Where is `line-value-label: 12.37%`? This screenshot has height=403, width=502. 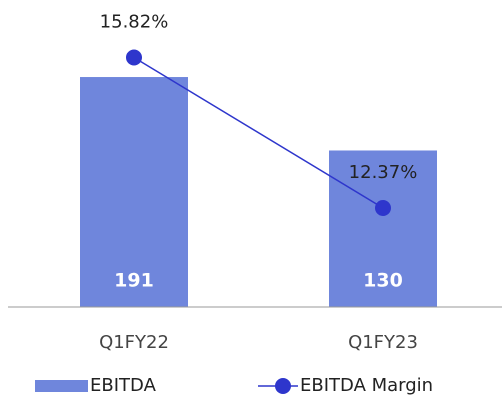
line-value-label: 12.37% is located at coordinates (383, 172).